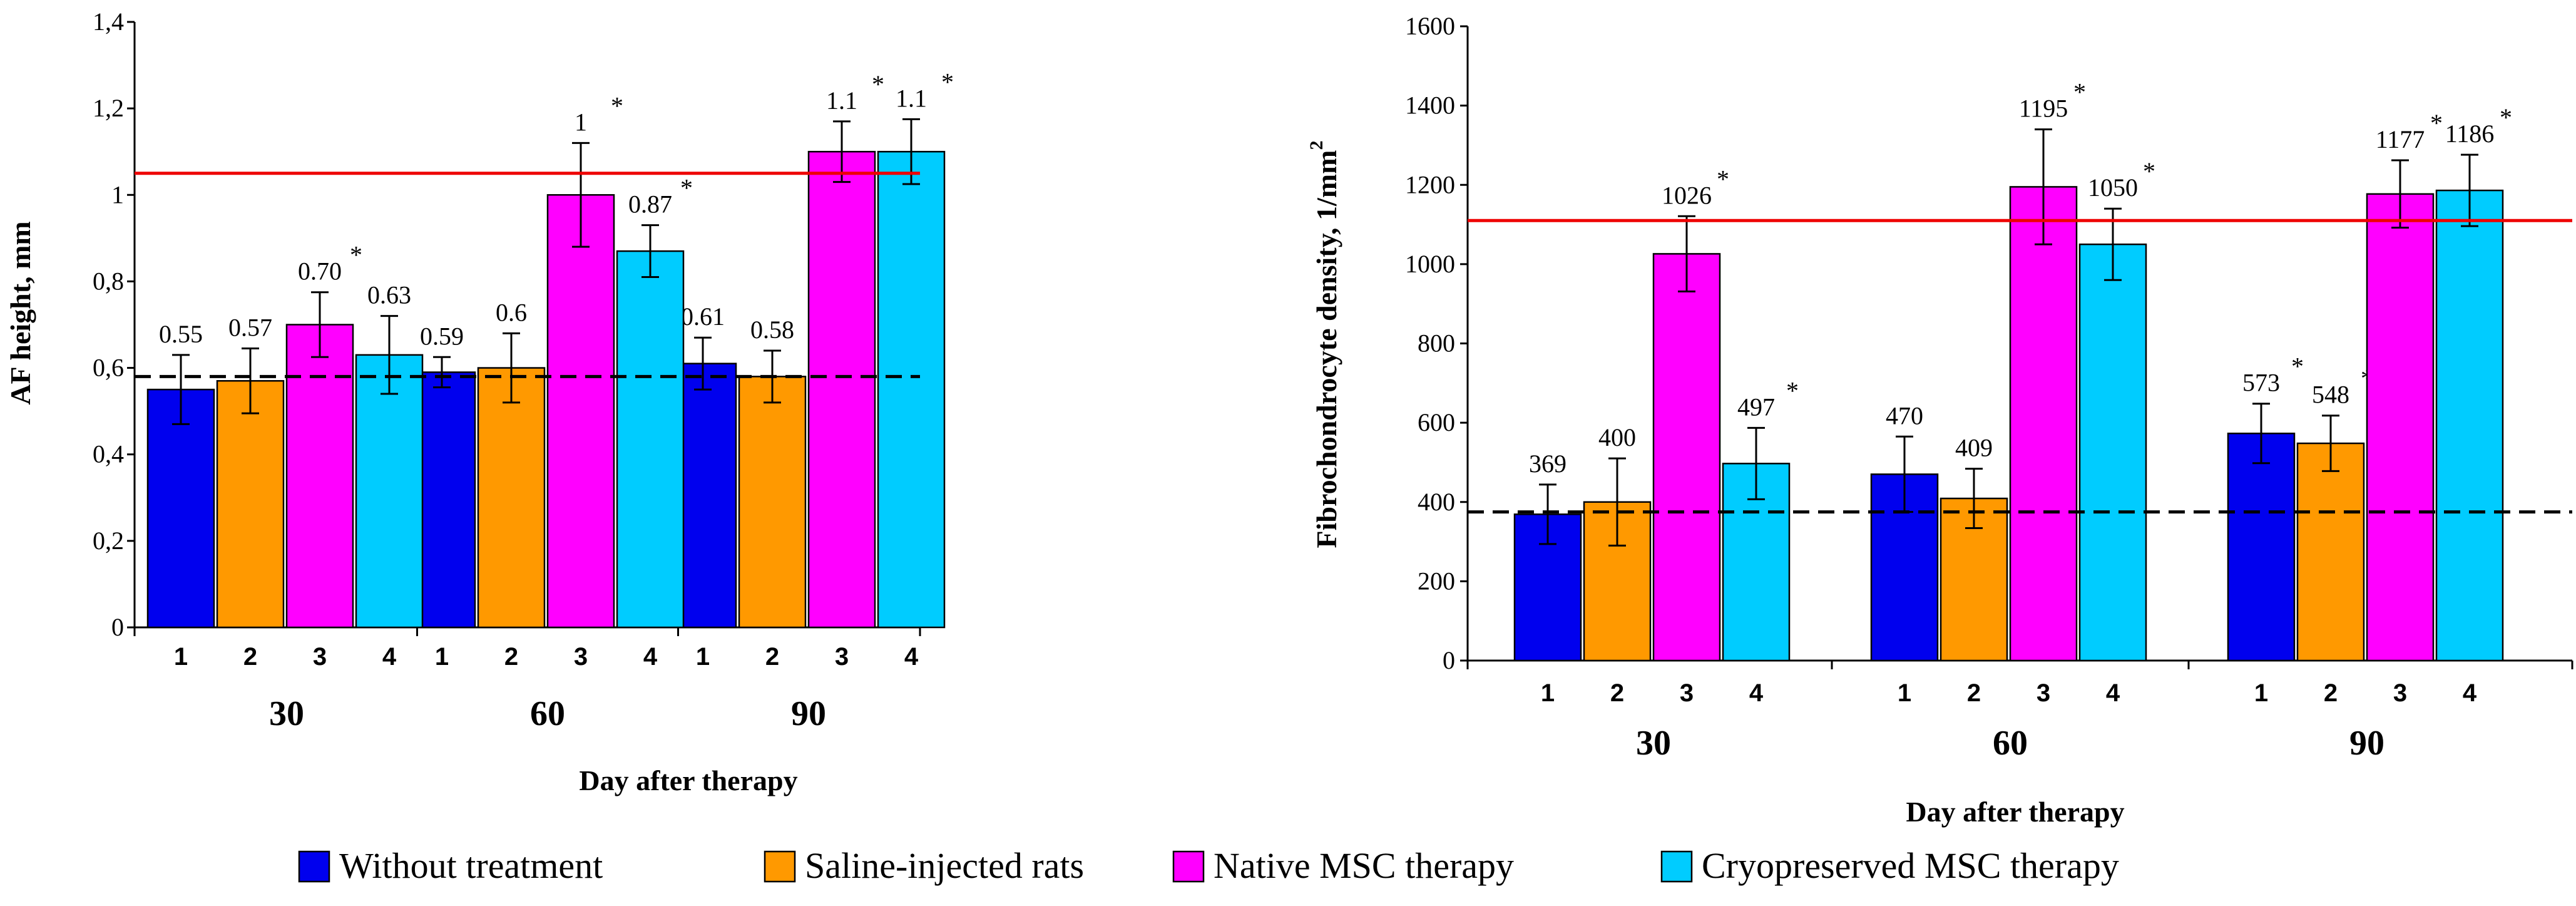 Image resolution: width=2576 pixels, height=906 pixels. What do you see at coordinates (250, 327) in the screenshot?
I see `data-label: 0.57` at bounding box center [250, 327].